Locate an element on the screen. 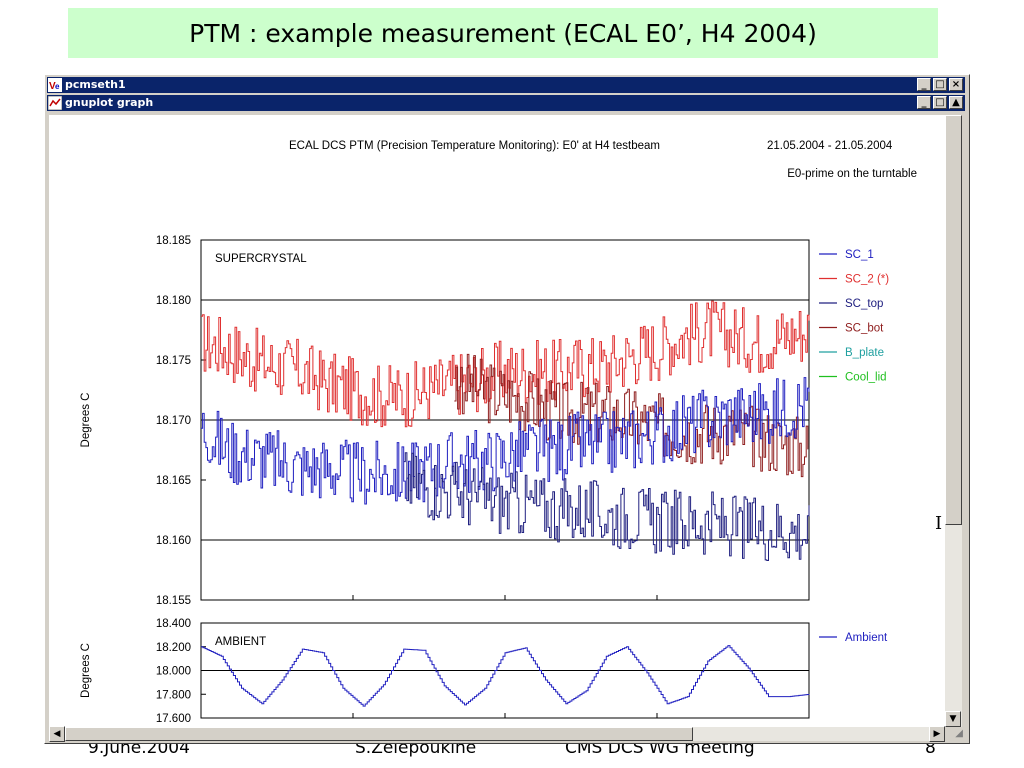 Image resolution: width=1024 pixels, height=768 pixels. plot-subtitle: E0-prime on the turntable is located at coordinates (852, 174).